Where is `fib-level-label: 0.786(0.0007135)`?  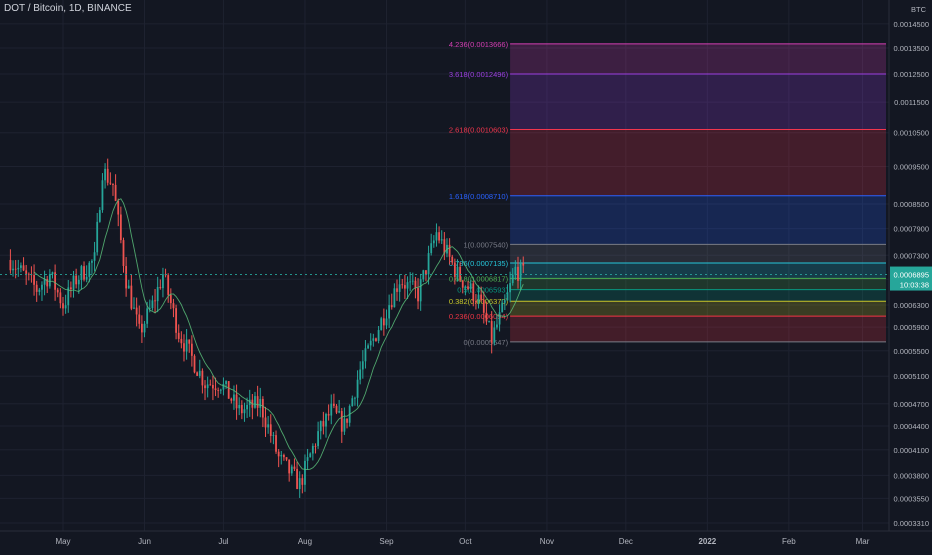
fib-level-label: 0.786(0.0007135) is located at coordinates (479, 263).